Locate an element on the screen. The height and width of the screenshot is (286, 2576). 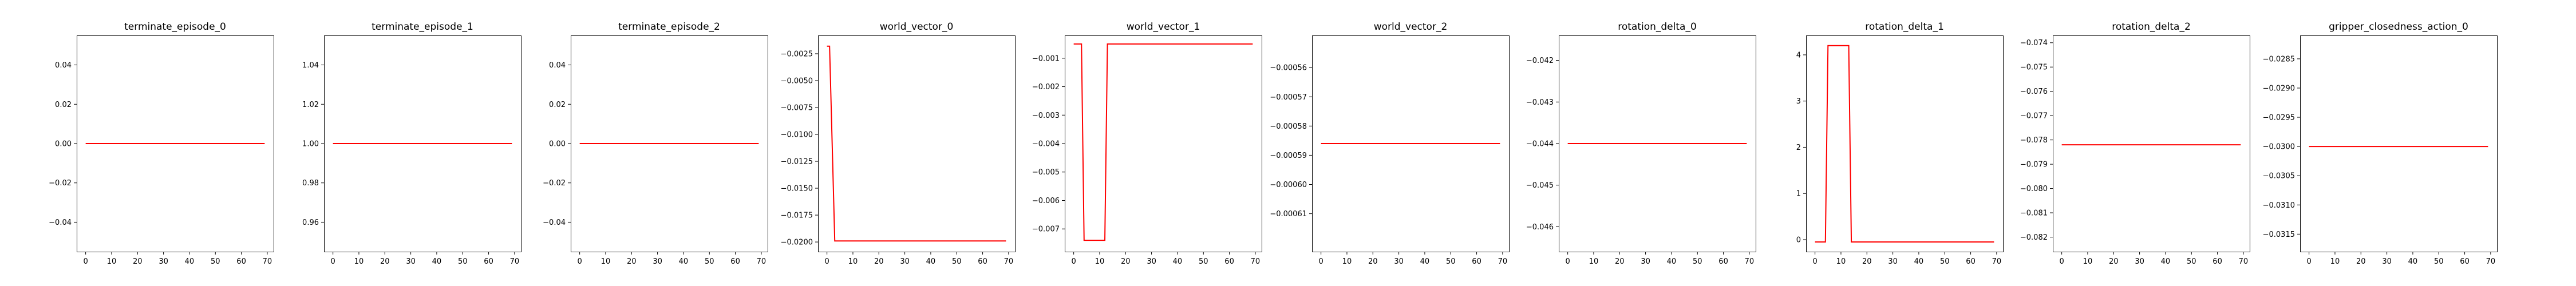
subplot-title: terminate_episode_2 is located at coordinates (669, 27).